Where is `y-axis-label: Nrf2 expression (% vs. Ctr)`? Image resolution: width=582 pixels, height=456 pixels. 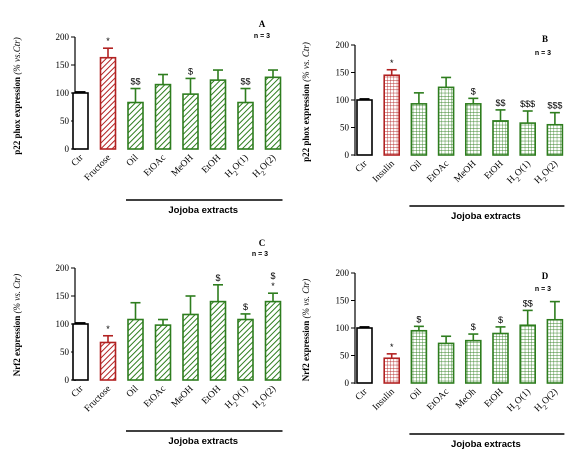 y-axis-label: Nrf2 expression (% vs. Ctr) is located at coordinates (17, 325).